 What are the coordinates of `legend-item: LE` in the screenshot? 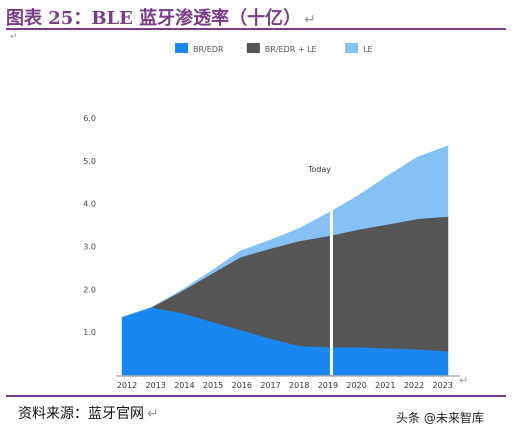 It's located at (359, 48).